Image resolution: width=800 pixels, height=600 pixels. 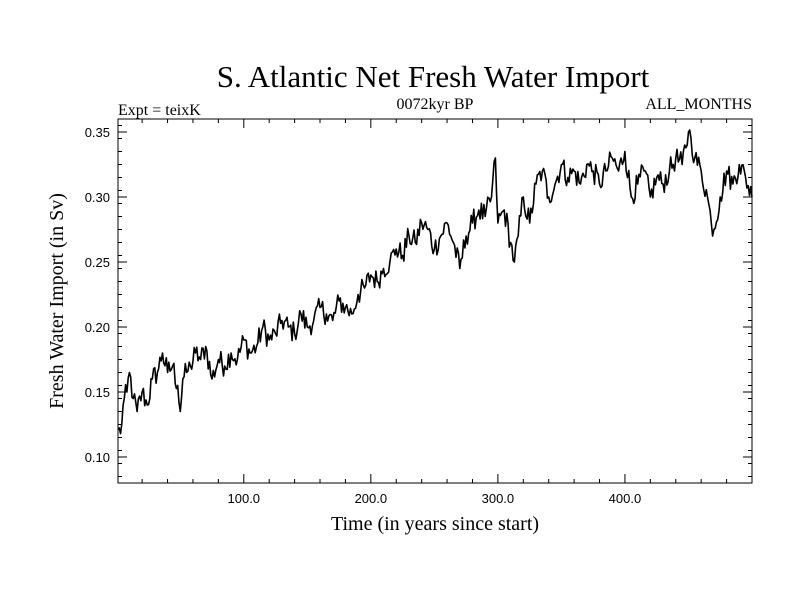 What do you see at coordinates (498, 498) in the screenshot?
I see `x-tick-label: 300.0` at bounding box center [498, 498].